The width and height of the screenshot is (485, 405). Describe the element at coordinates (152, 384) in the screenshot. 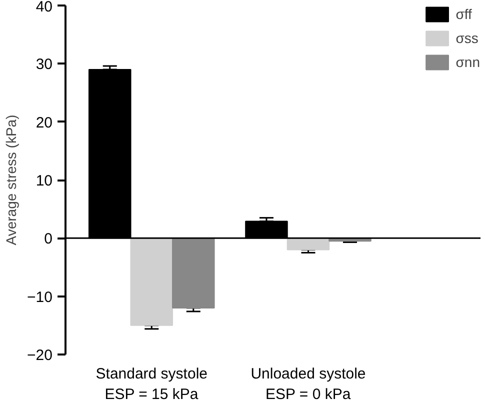

I see `x-tick-label: Standard systole ESP = 15 kPa` at that location.